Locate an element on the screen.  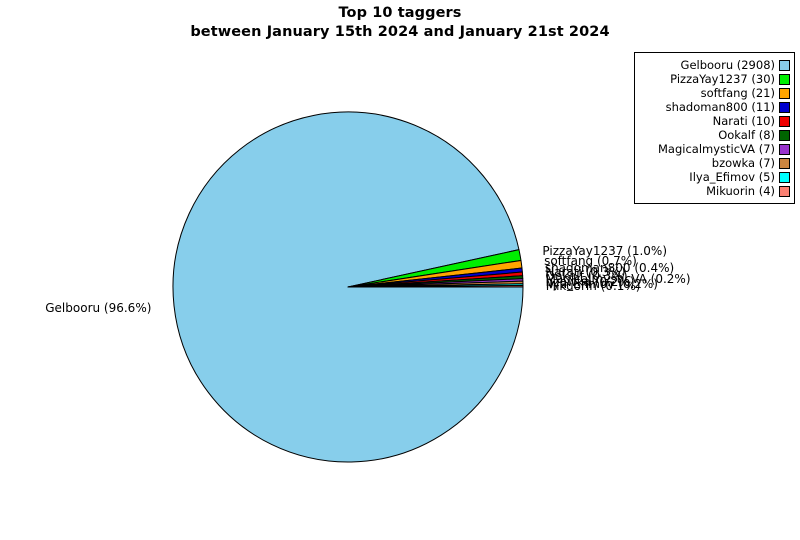
legend-item: bzowka (7) is located at coordinates (714, 163).